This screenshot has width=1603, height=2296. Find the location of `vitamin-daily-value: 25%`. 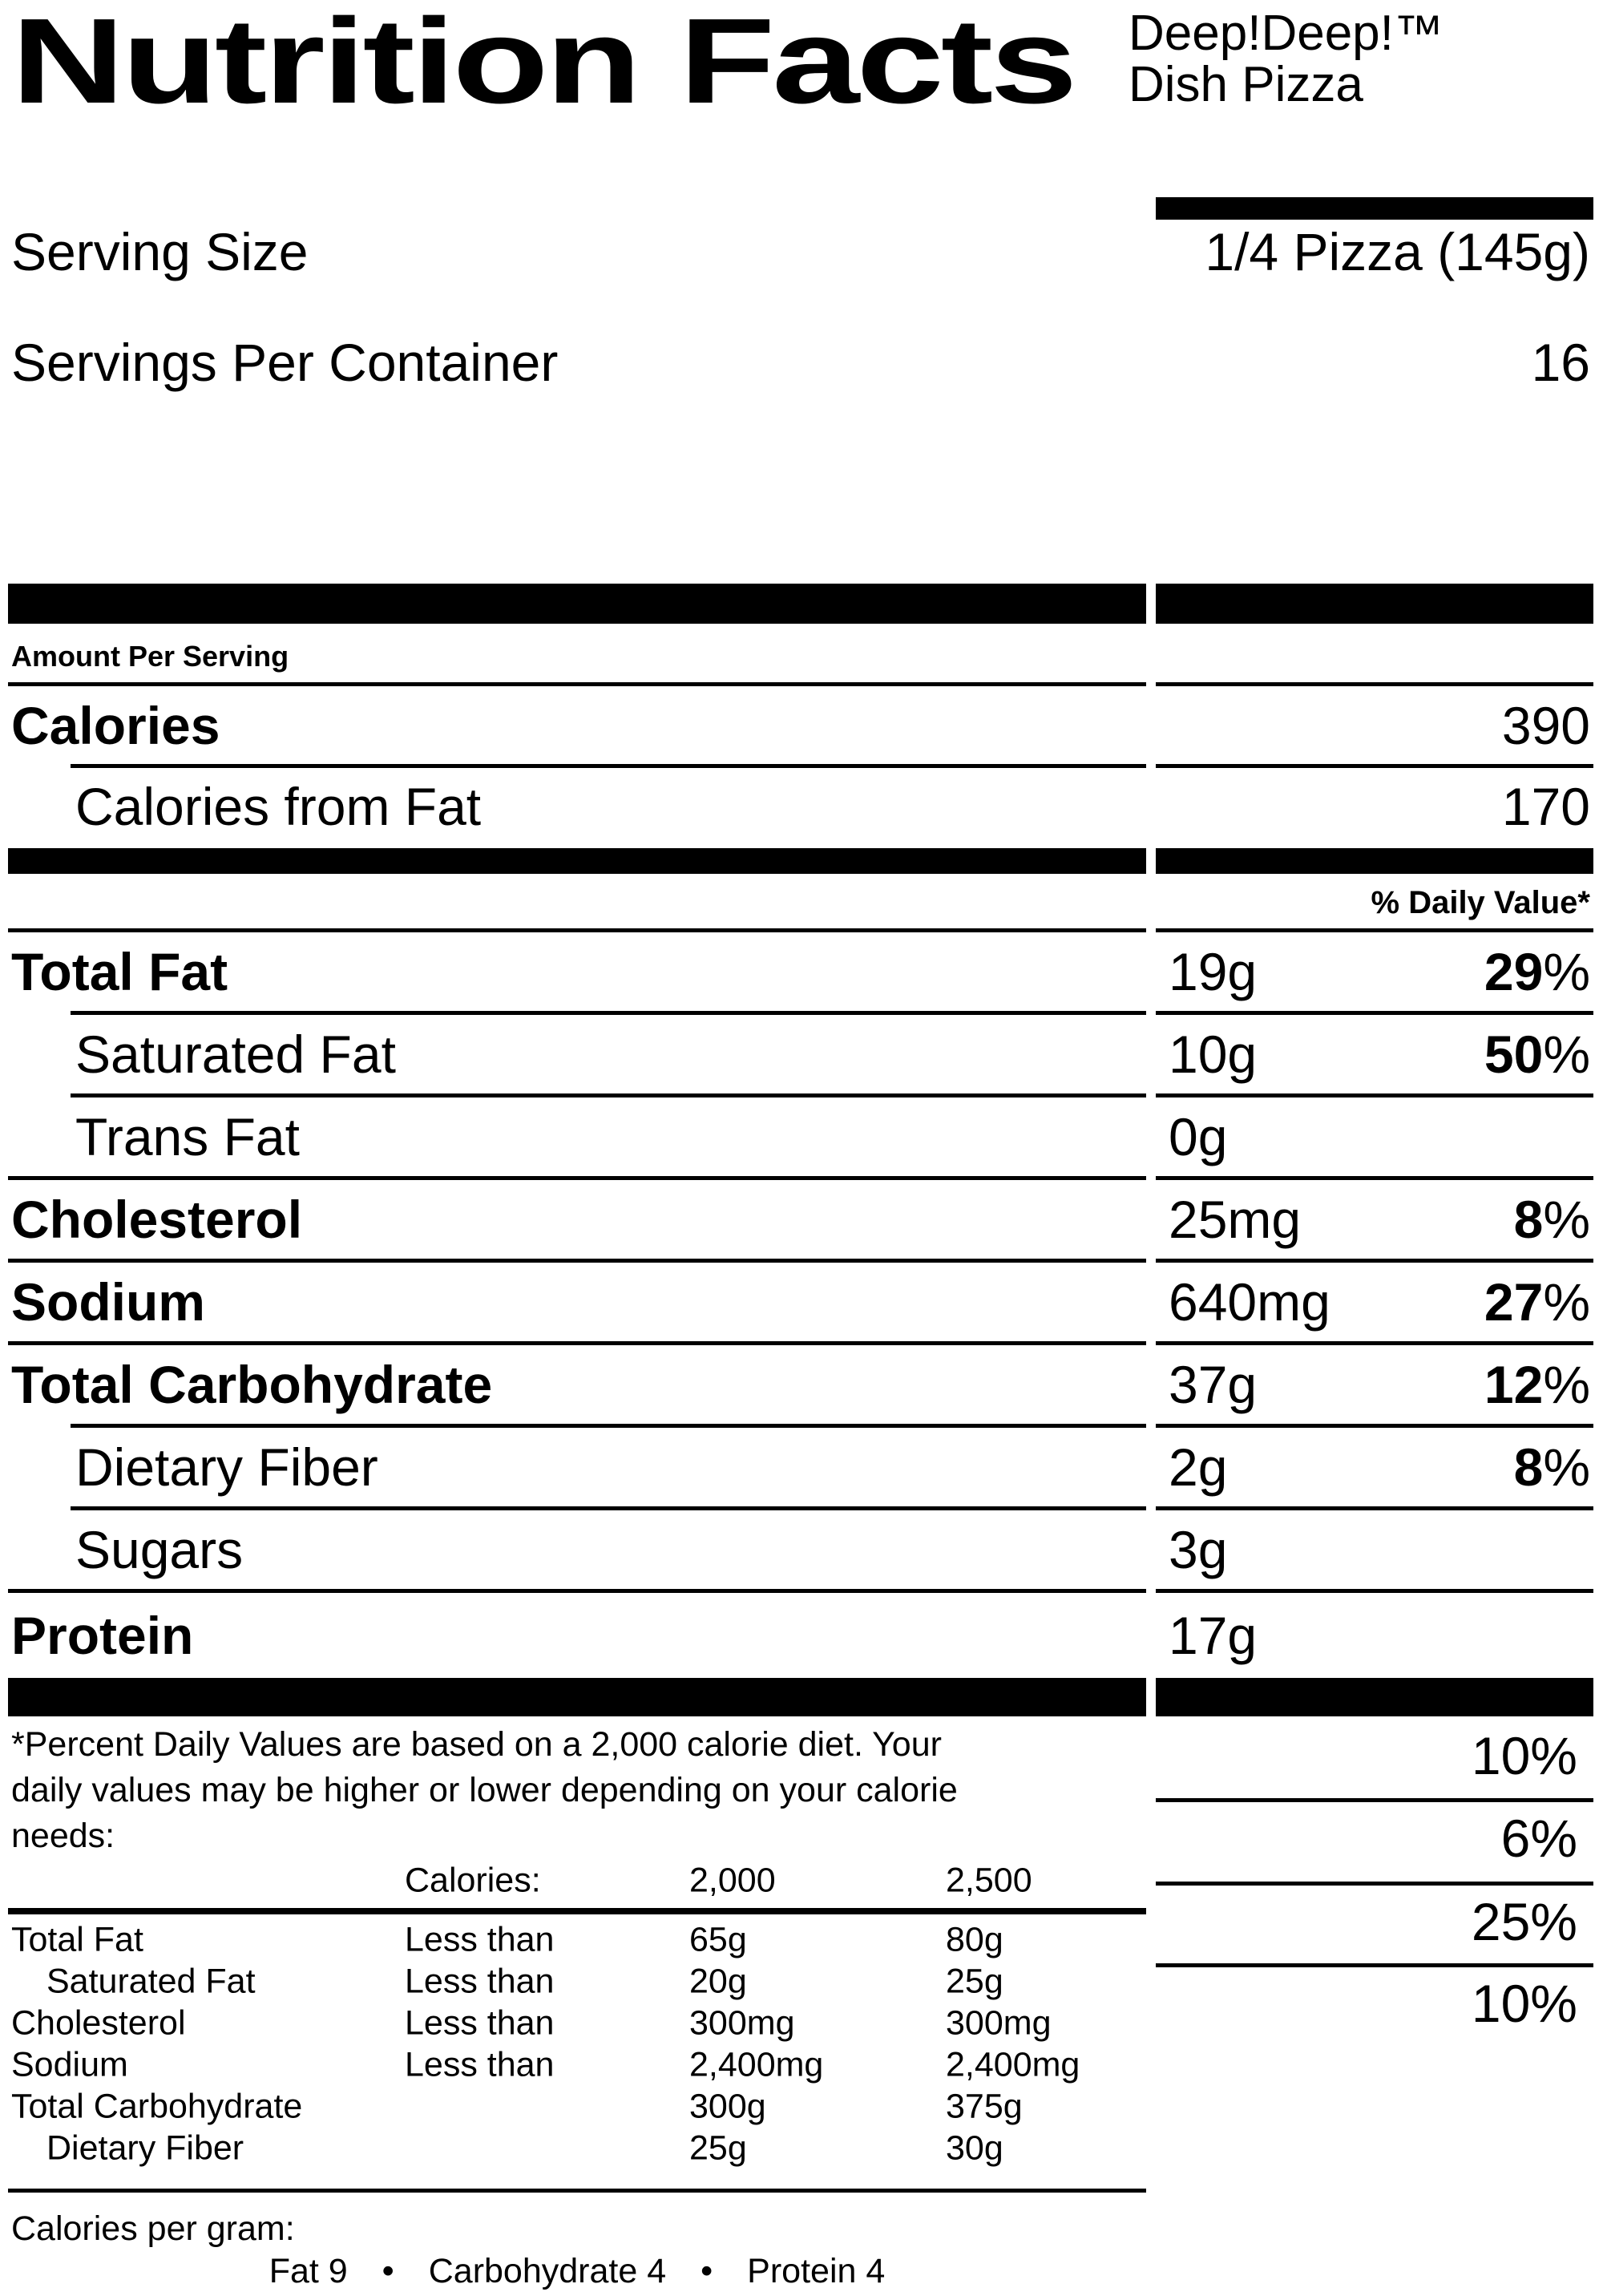

vitamin-daily-value: 25% is located at coordinates (1524, 1922).